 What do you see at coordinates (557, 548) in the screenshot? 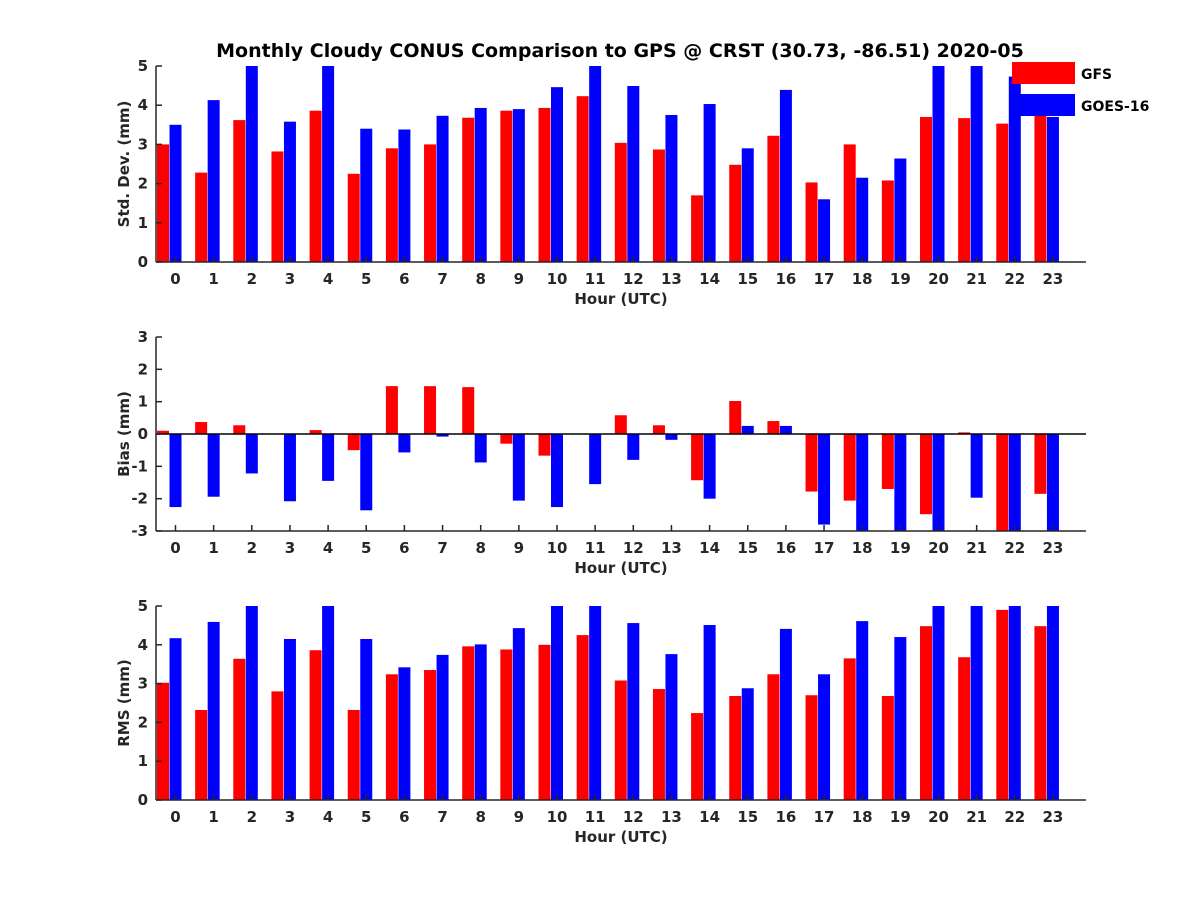
I see `x-tick-label: 10` at bounding box center [557, 548].